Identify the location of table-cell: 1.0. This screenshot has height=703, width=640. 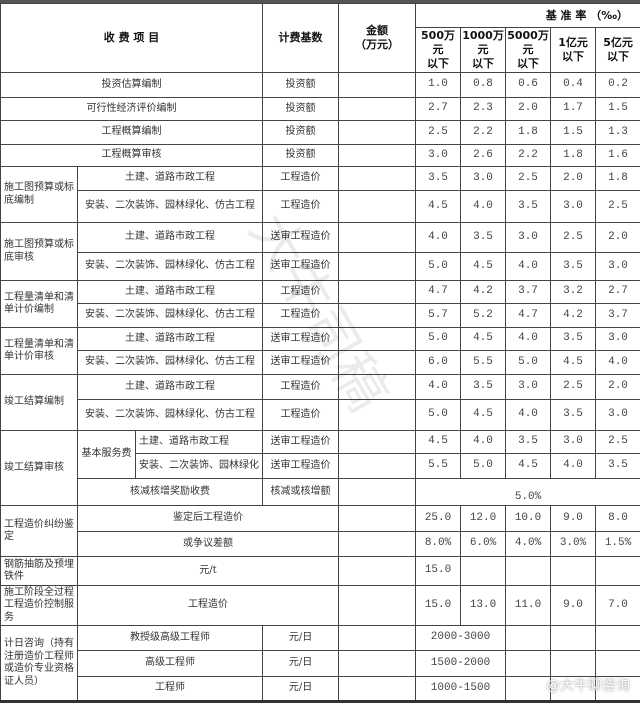
(438, 85).